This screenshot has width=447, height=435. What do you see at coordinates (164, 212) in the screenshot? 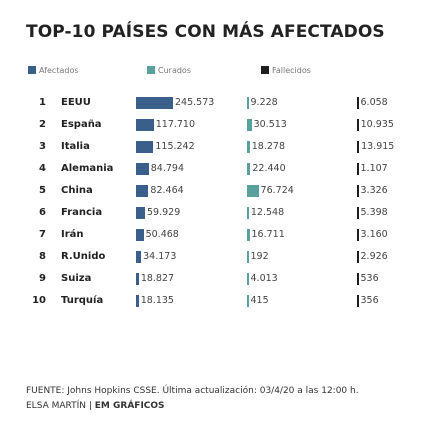
I see `value-label-afectados: 59.929` at bounding box center [164, 212].